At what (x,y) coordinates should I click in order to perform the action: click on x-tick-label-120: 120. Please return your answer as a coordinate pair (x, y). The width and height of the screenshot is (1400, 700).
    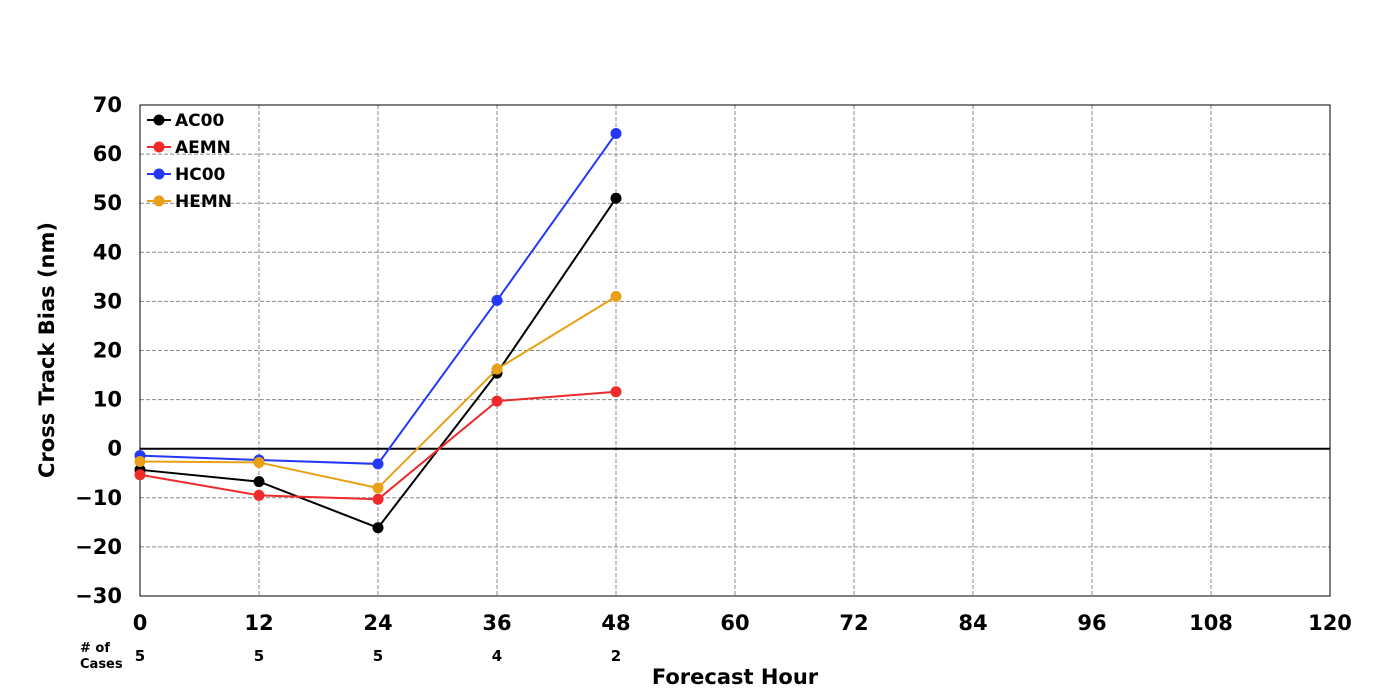
    Looking at the image, I should click on (1330, 623).